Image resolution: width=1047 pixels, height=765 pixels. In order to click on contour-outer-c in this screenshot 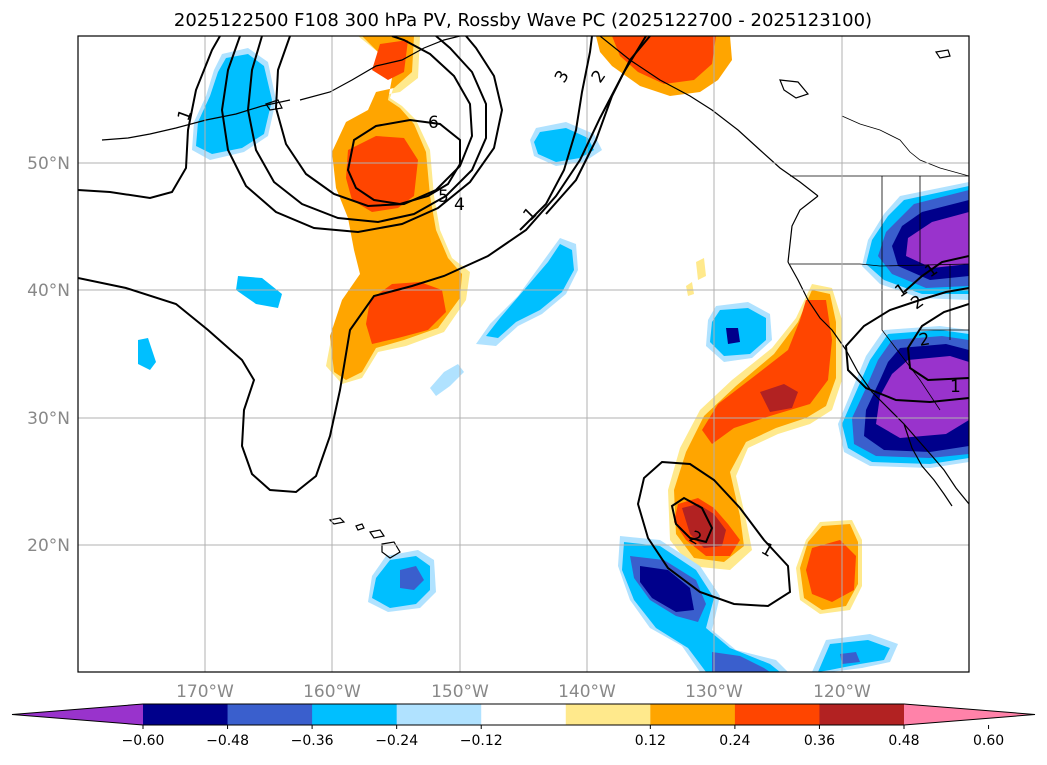, I will do `click(374, 122)`.